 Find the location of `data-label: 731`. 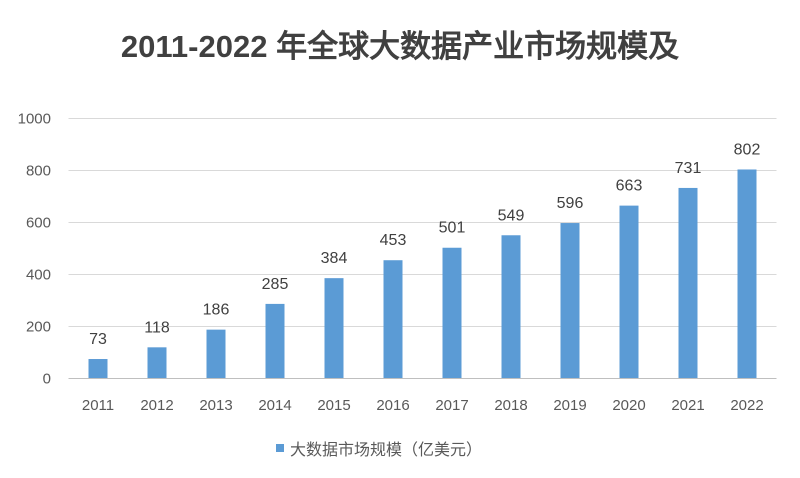

data-label: 731 is located at coordinates (688, 168).